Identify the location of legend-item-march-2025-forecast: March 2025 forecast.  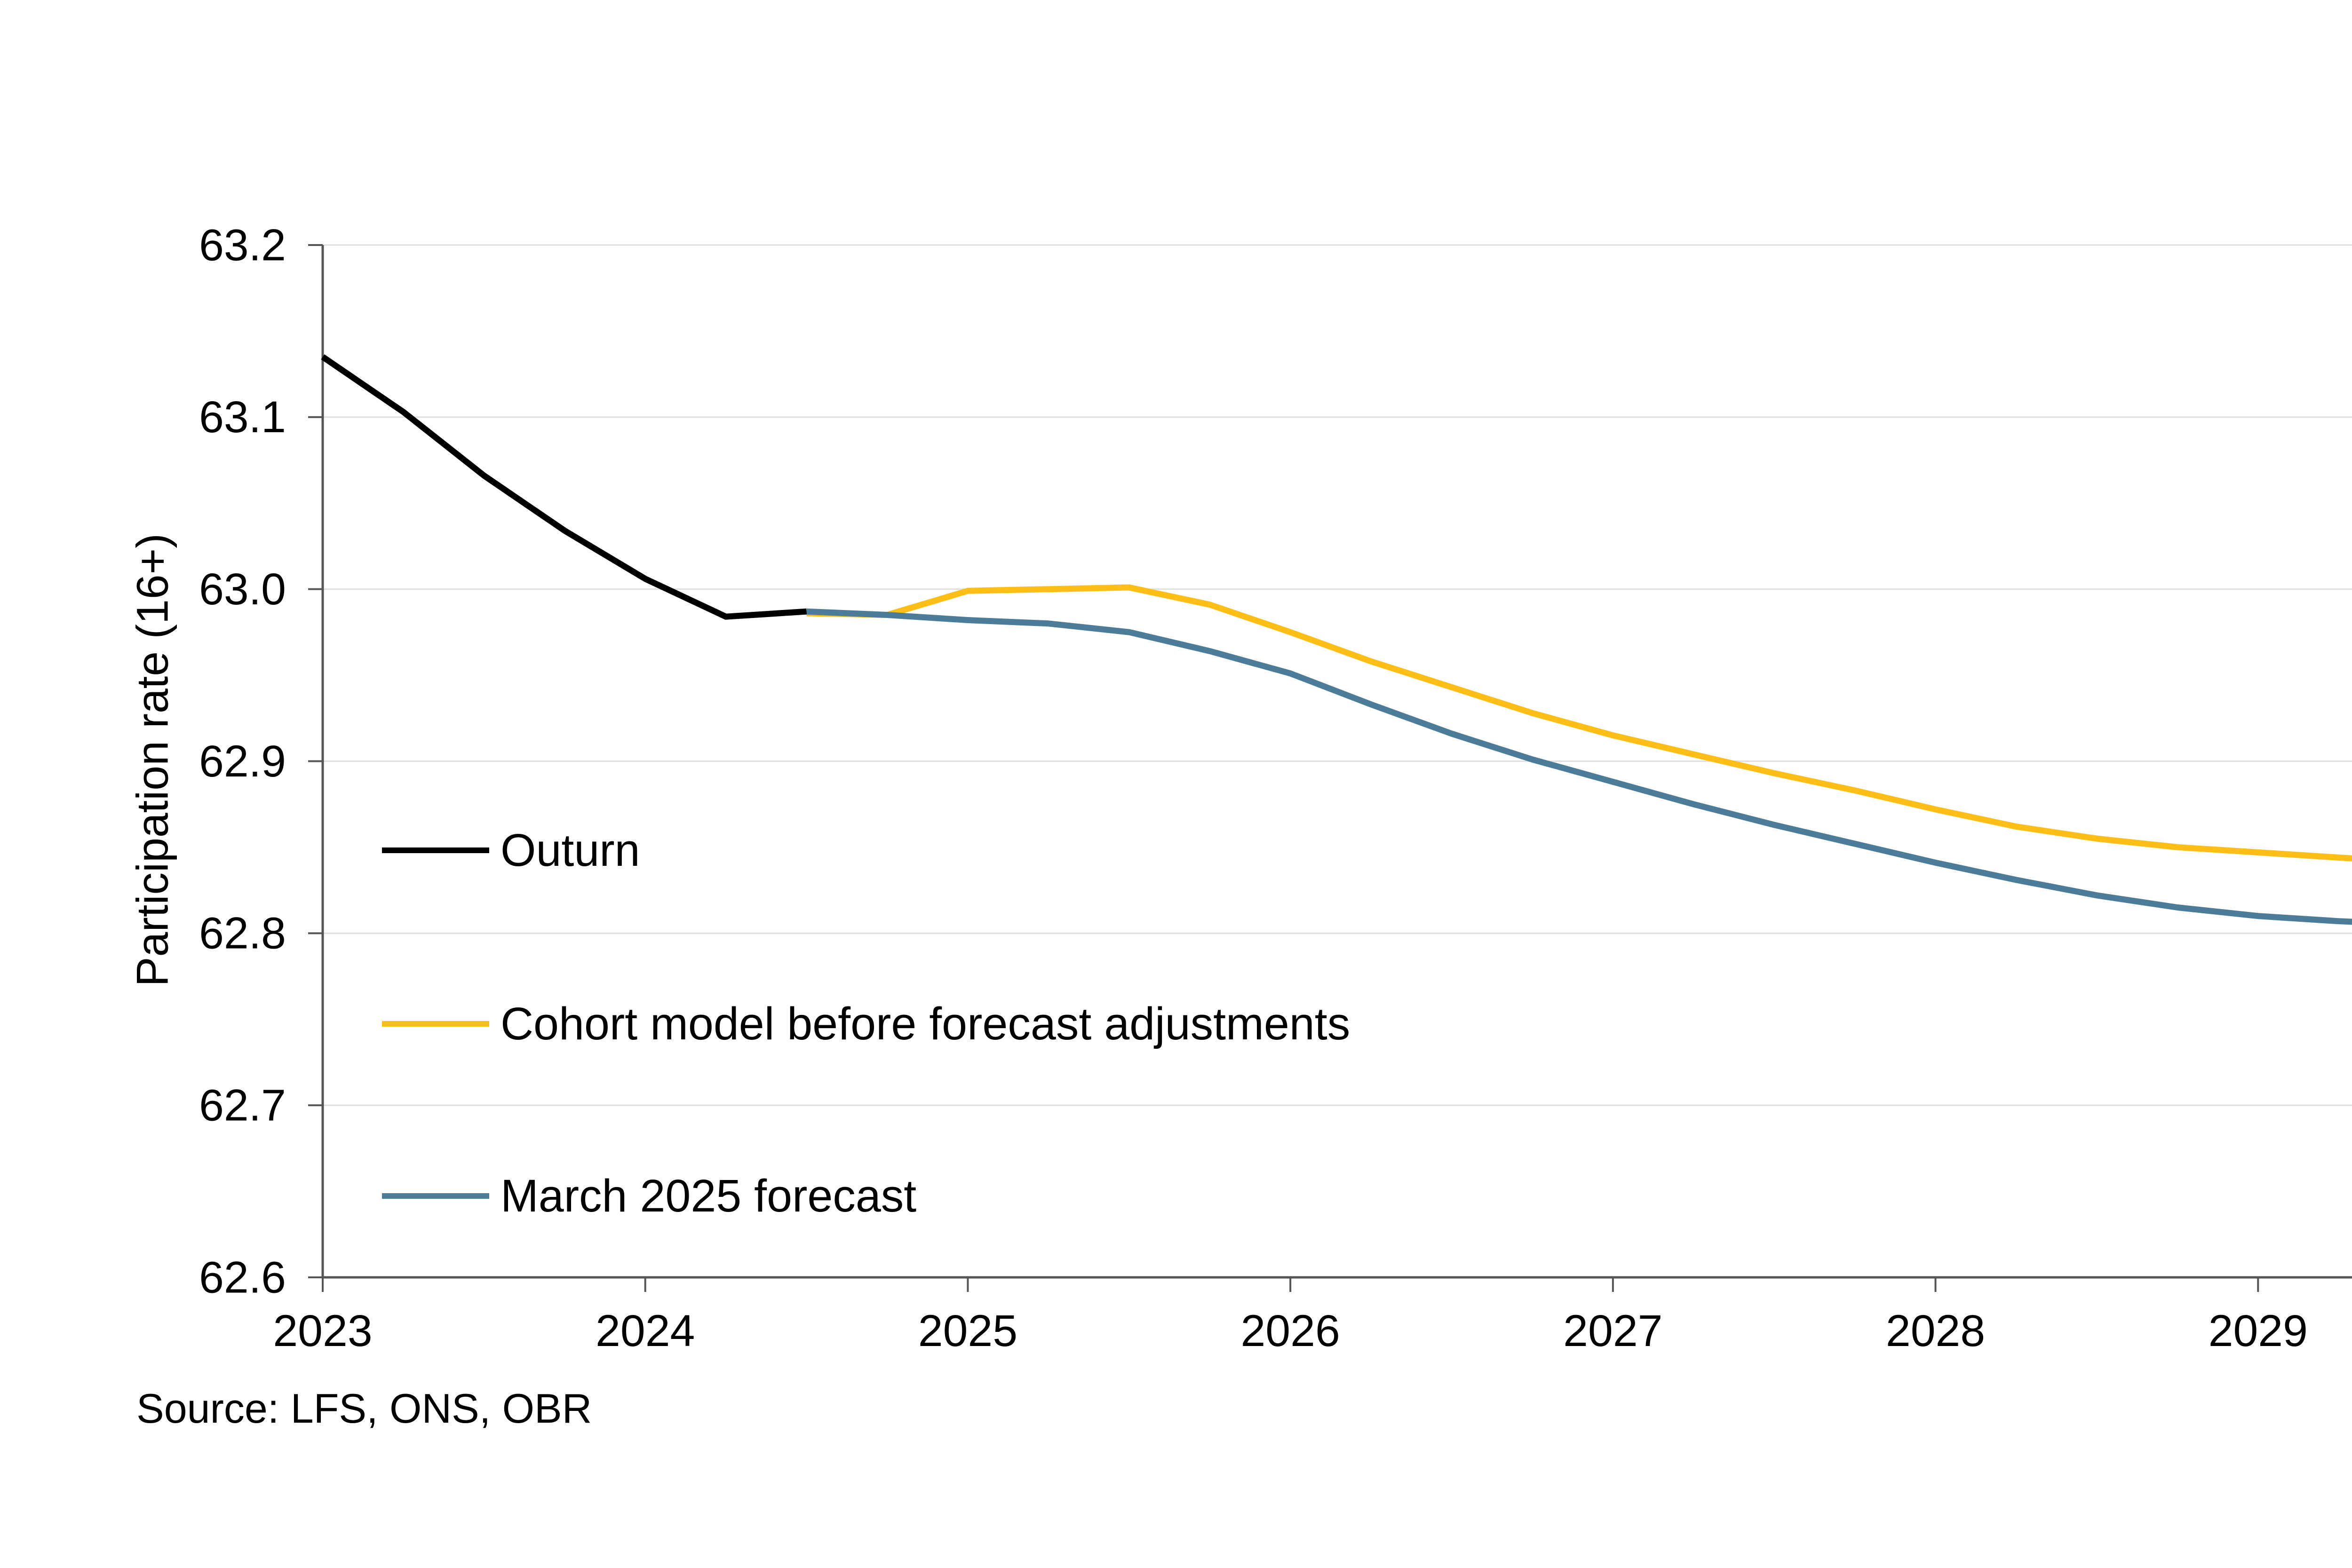
(649, 1196).